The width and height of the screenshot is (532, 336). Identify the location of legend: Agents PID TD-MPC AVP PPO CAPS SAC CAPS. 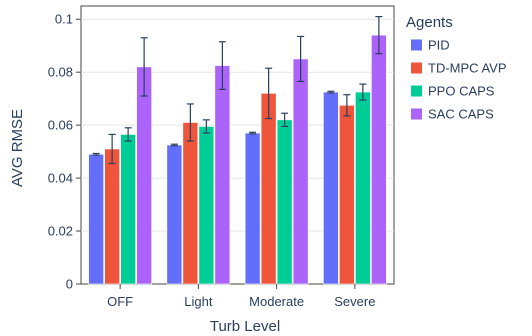
(456, 68).